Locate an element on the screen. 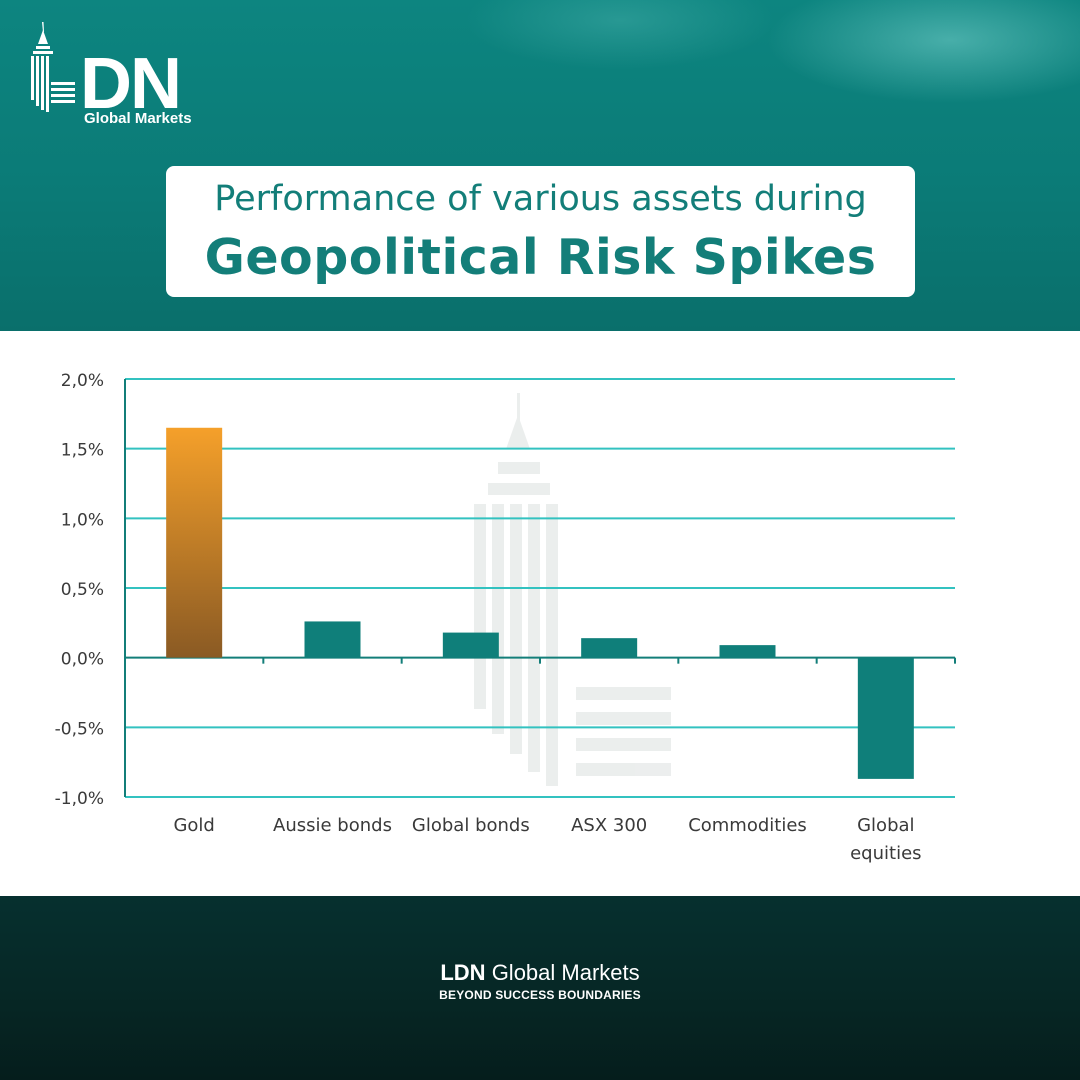 The height and width of the screenshot is (1080, 1080). y-tick-label: 1,0% is located at coordinates (82, 520).